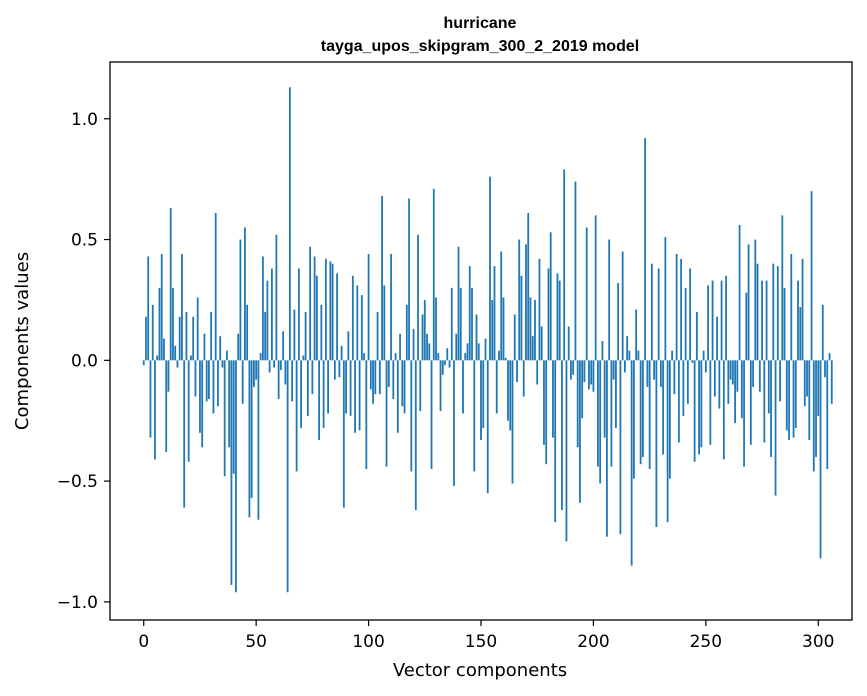 This screenshot has width=867, height=696. I want to click on x-tick-label: 150, so click(481, 642).